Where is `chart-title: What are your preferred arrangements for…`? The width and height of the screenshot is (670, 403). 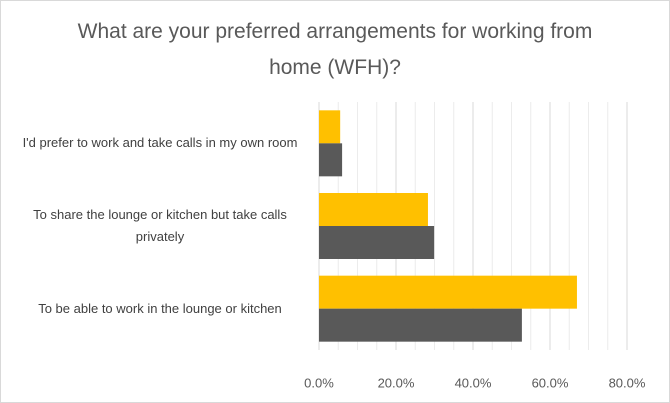
chart-title: What are your preferred arrangements for… is located at coordinates (335, 49).